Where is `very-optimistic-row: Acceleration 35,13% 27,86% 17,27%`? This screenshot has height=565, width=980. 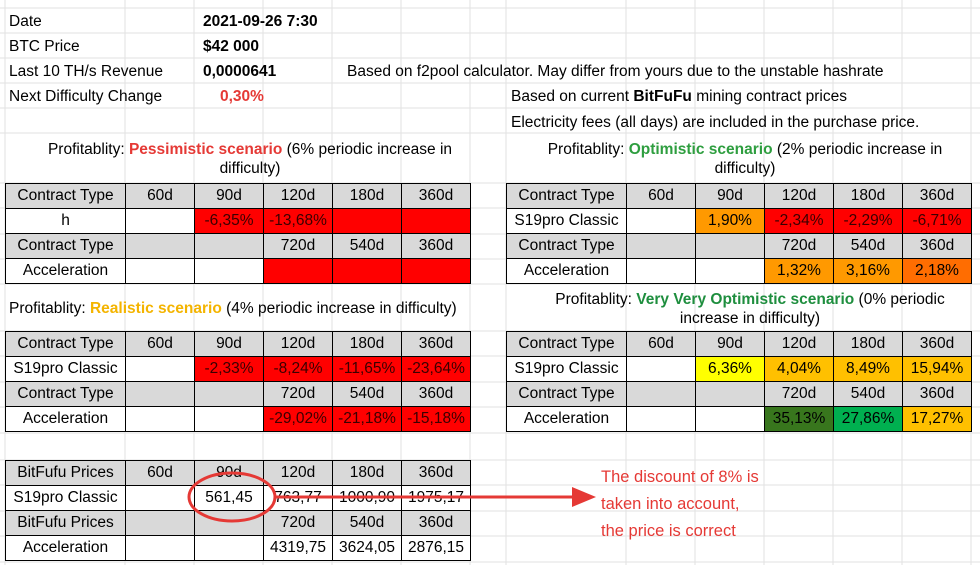 very-optimistic-row: Acceleration 35,13% 27,86% 17,27% is located at coordinates (739, 419).